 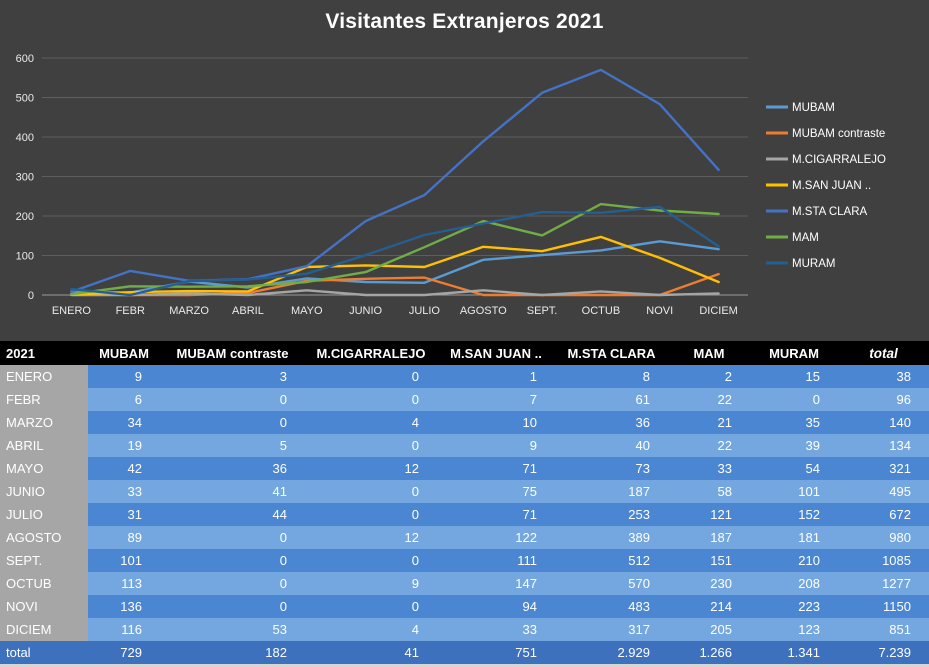 What do you see at coordinates (794, 537) in the screenshot?
I see `cell: 181` at bounding box center [794, 537].